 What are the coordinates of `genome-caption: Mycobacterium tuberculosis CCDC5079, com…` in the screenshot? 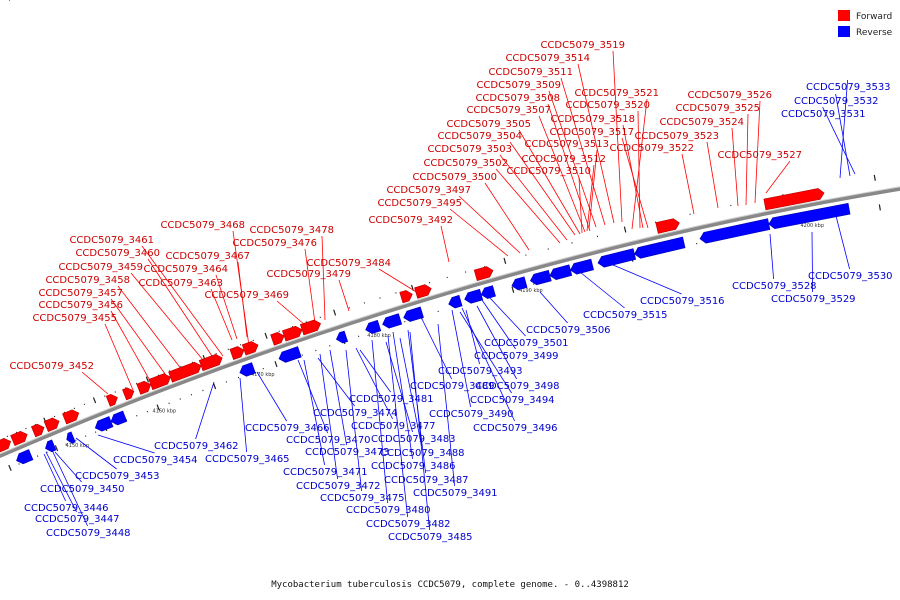 It's located at (450, 585).